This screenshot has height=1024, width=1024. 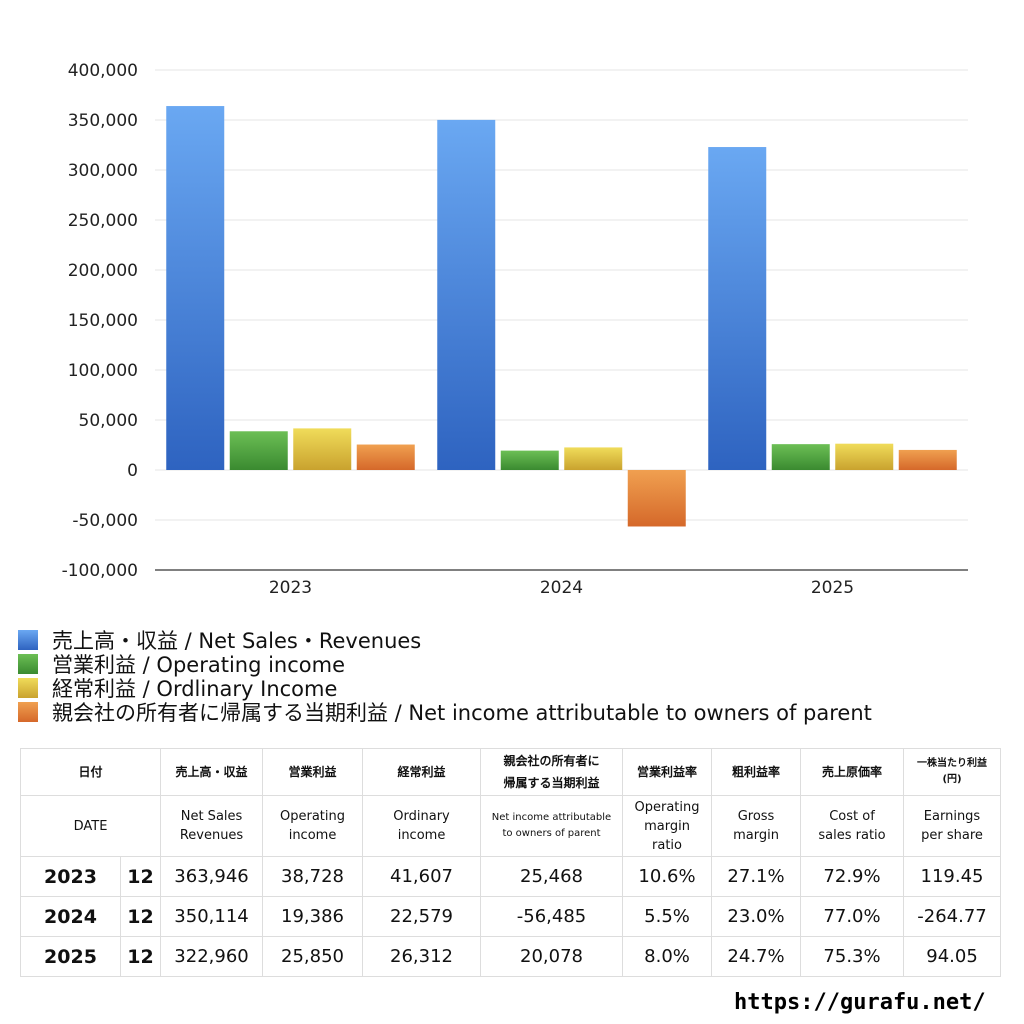 What do you see at coordinates (105, 521) in the screenshot?
I see `y-tick-label: -50,000` at bounding box center [105, 521].